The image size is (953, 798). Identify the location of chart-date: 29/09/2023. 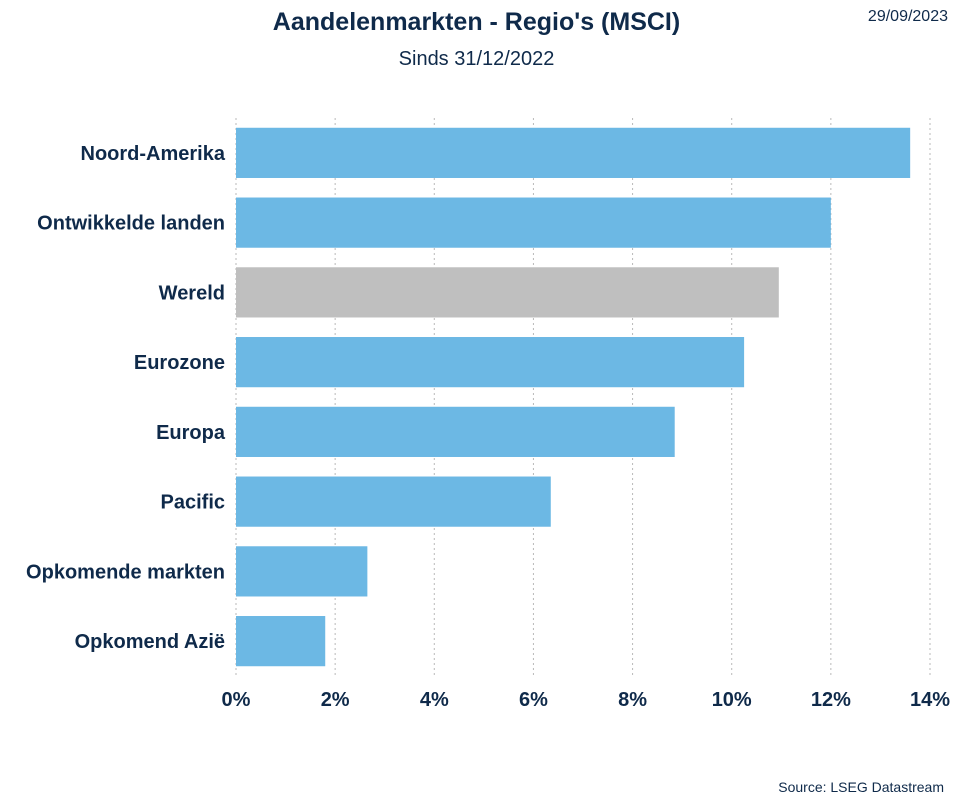
(907, 16).